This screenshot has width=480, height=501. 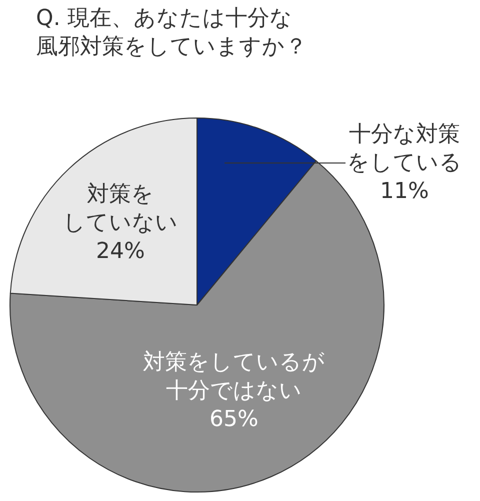 What do you see at coordinates (404, 191) in the screenshot?
I see `data-label: 11%` at bounding box center [404, 191].